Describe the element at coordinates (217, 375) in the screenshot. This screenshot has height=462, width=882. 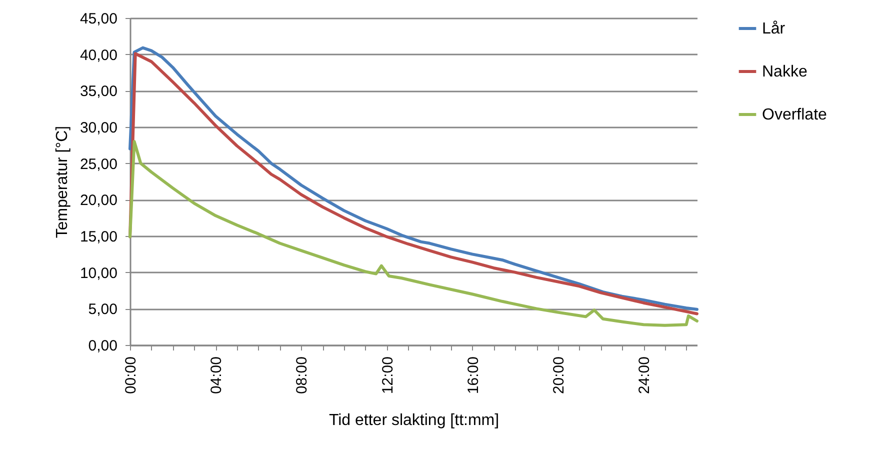
I see `x-tick-label: 04:00` at that location.